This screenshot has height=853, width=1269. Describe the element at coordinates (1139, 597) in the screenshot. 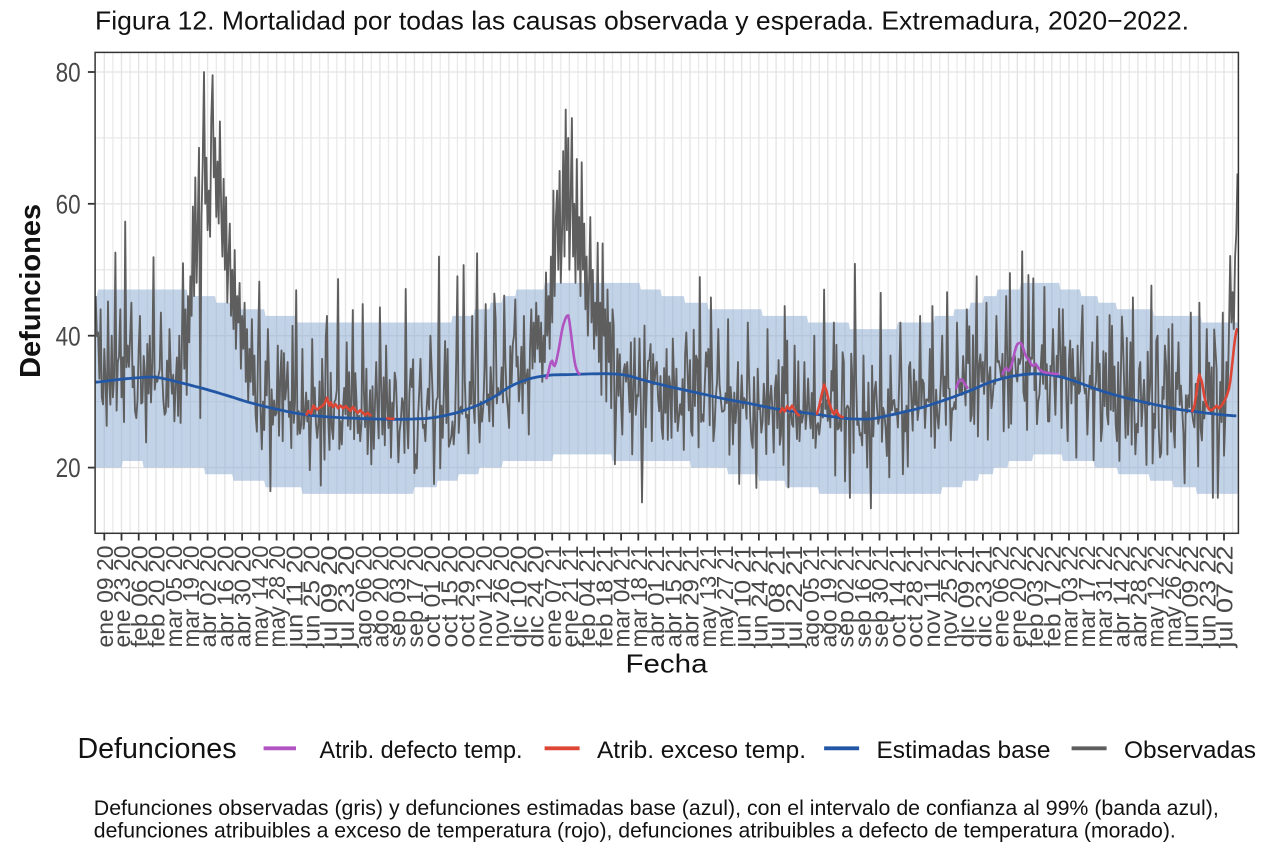

I see `svg-text: abr 28 22` at that location.